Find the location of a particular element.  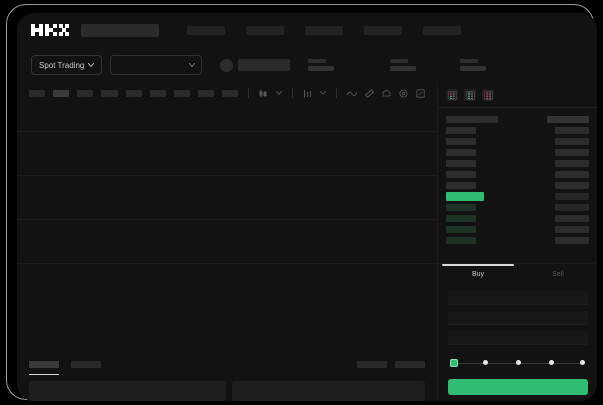

bottom-panels is located at coordinates (227, 388).